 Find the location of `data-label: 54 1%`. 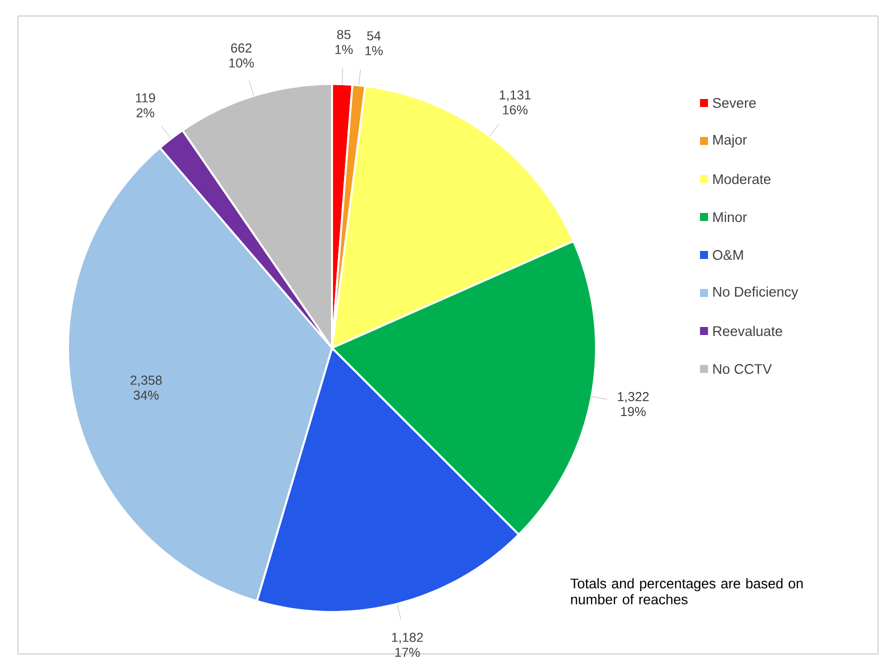

data-label: 54 1% is located at coordinates (374, 43).